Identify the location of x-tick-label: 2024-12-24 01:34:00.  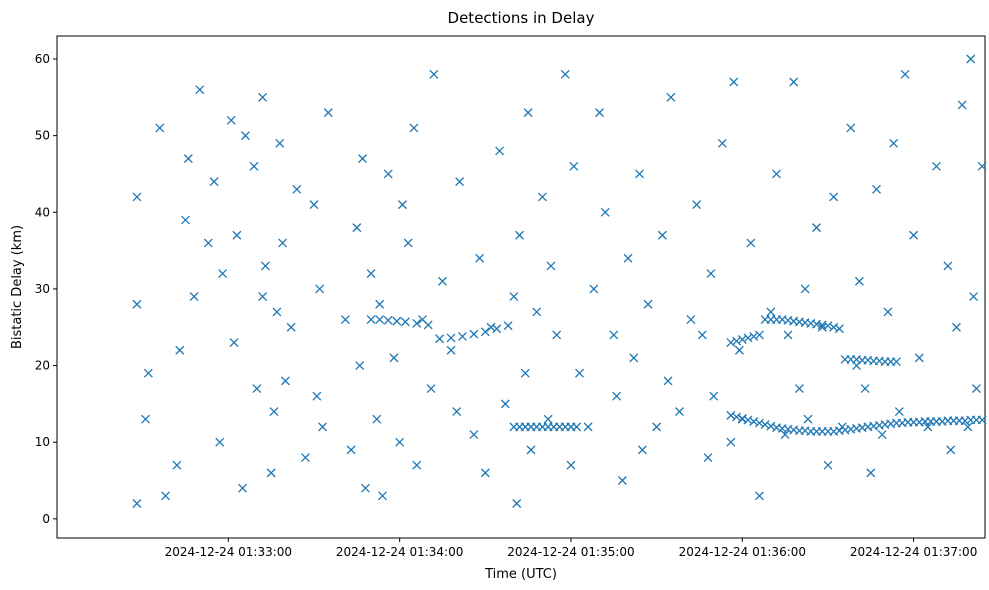
(399, 552).